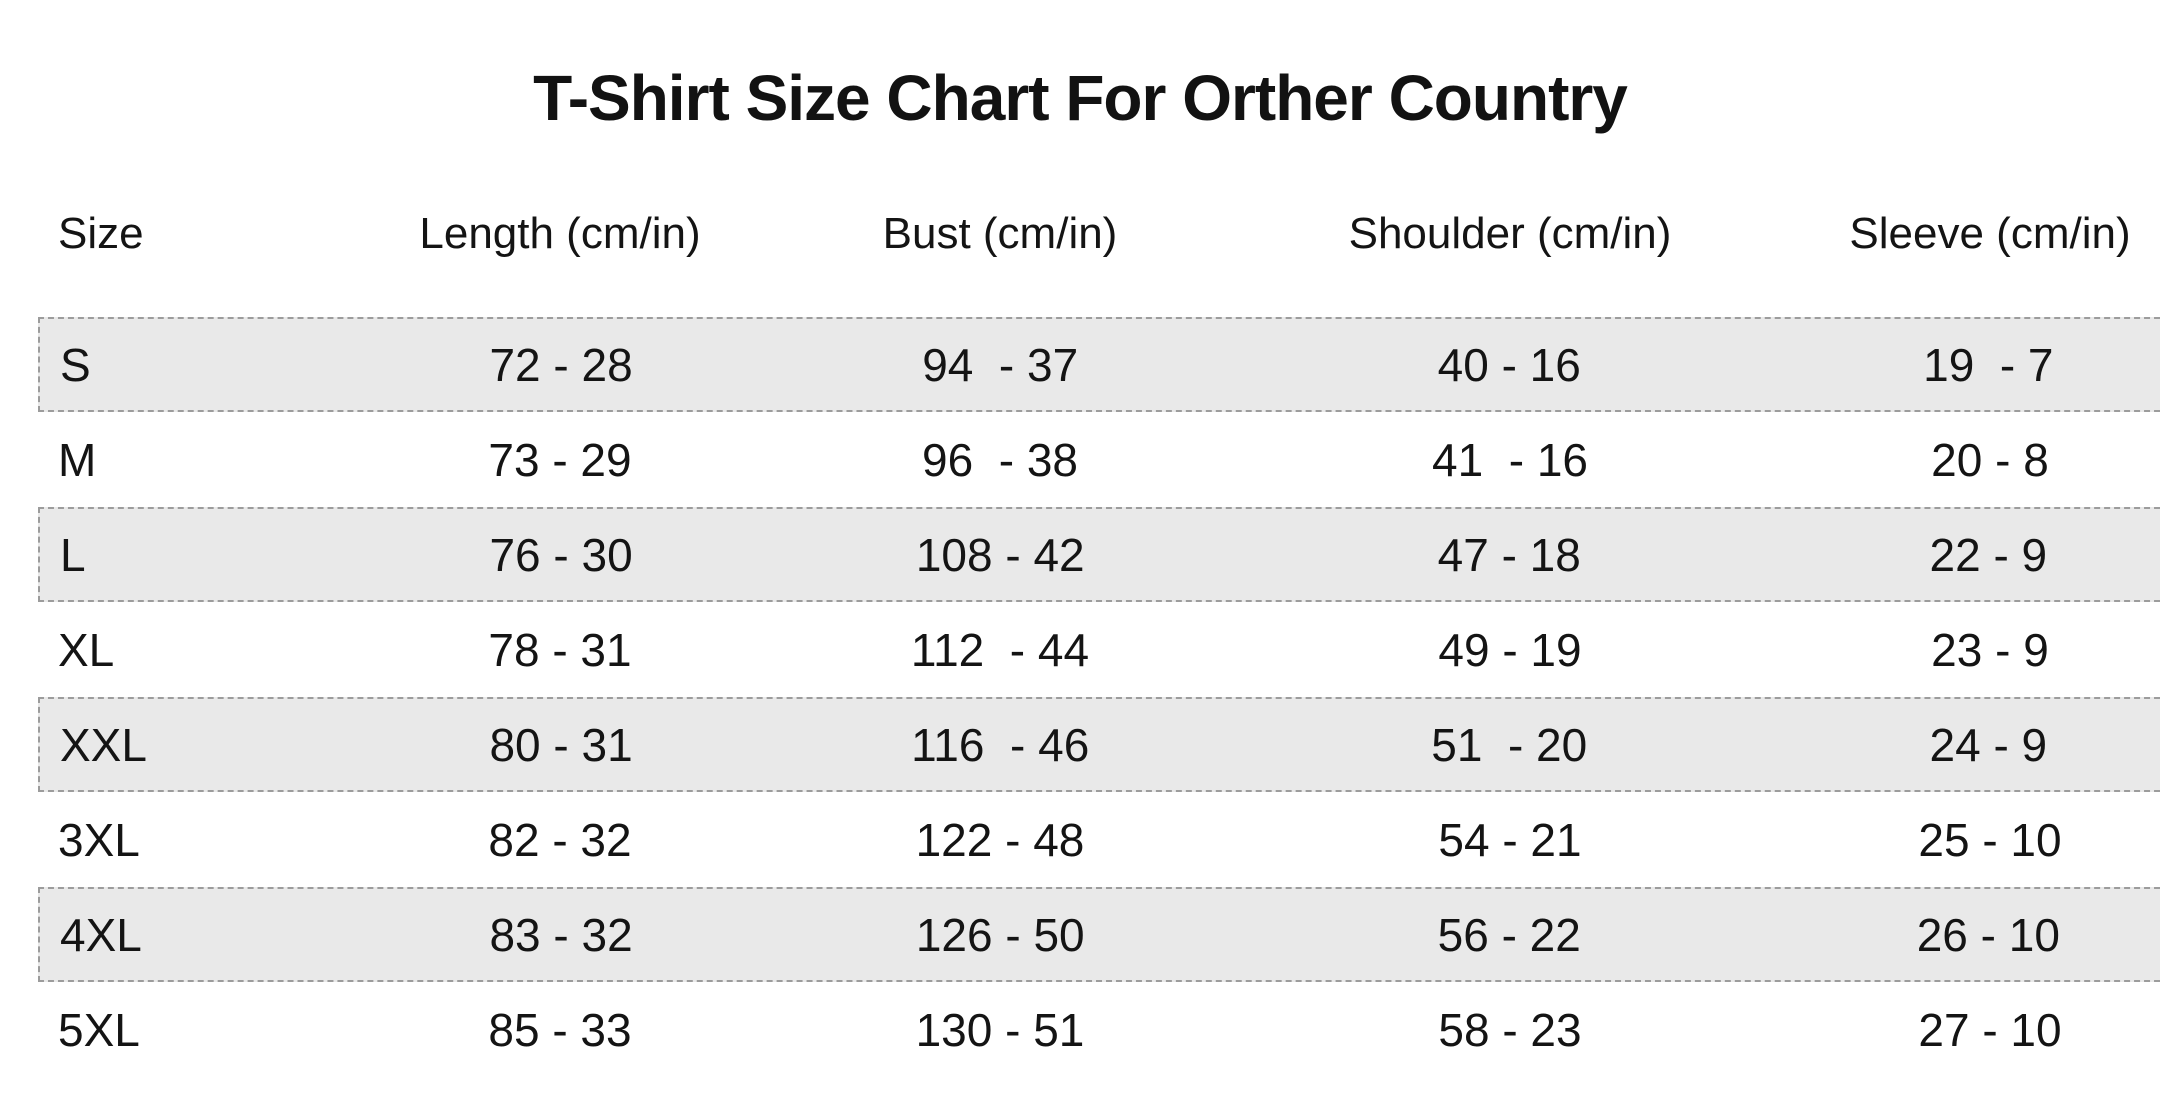 The height and width of the screenshot is (1100, 2160). I want to click on cell-value: 94 - 37, so click(1000, 364).